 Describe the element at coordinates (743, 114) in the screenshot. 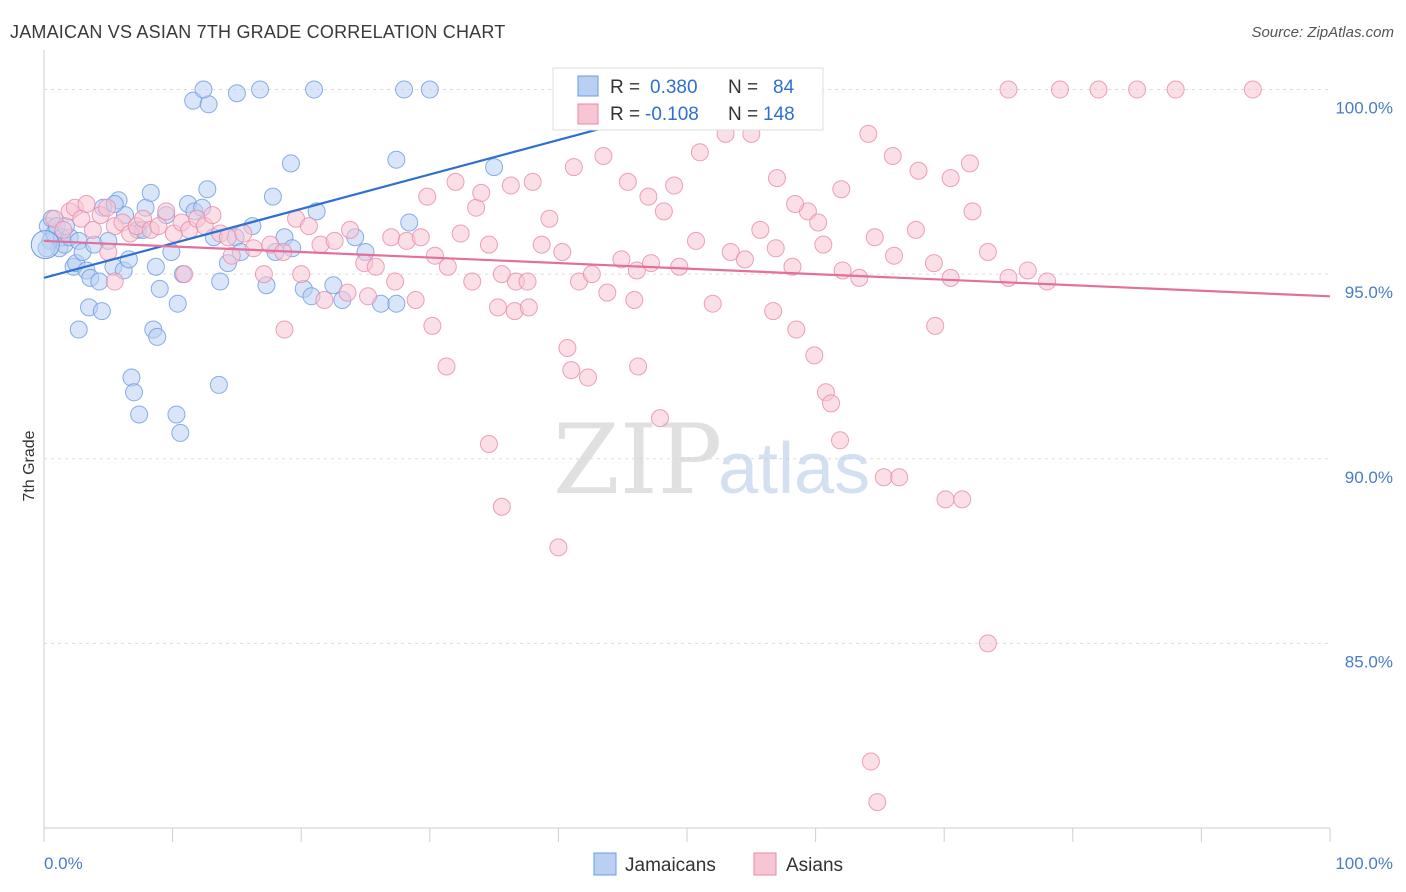

I see `stats-asians-n-label: N =` at that location.